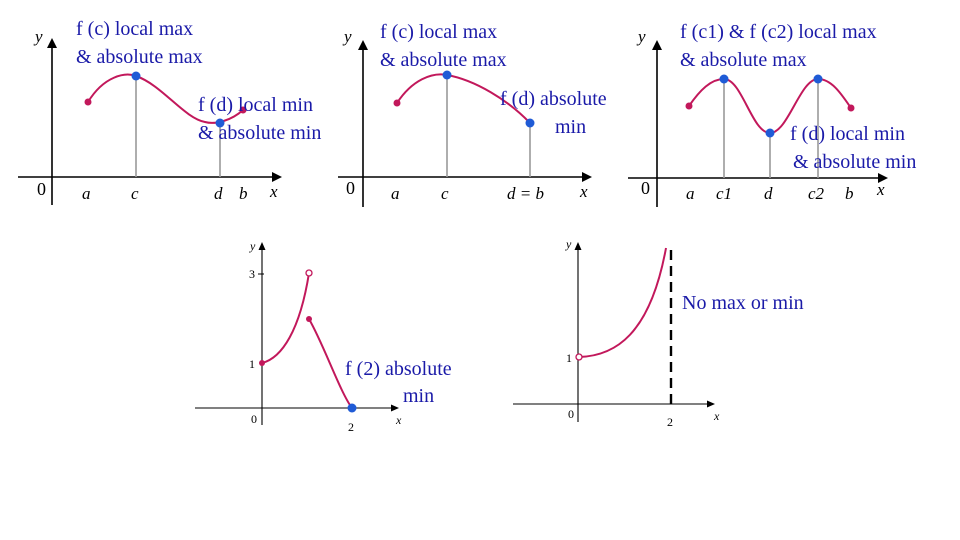 The width and height of the screenshot is (960, 540). I want to click on tick-c1: c1, so click(724, 193).